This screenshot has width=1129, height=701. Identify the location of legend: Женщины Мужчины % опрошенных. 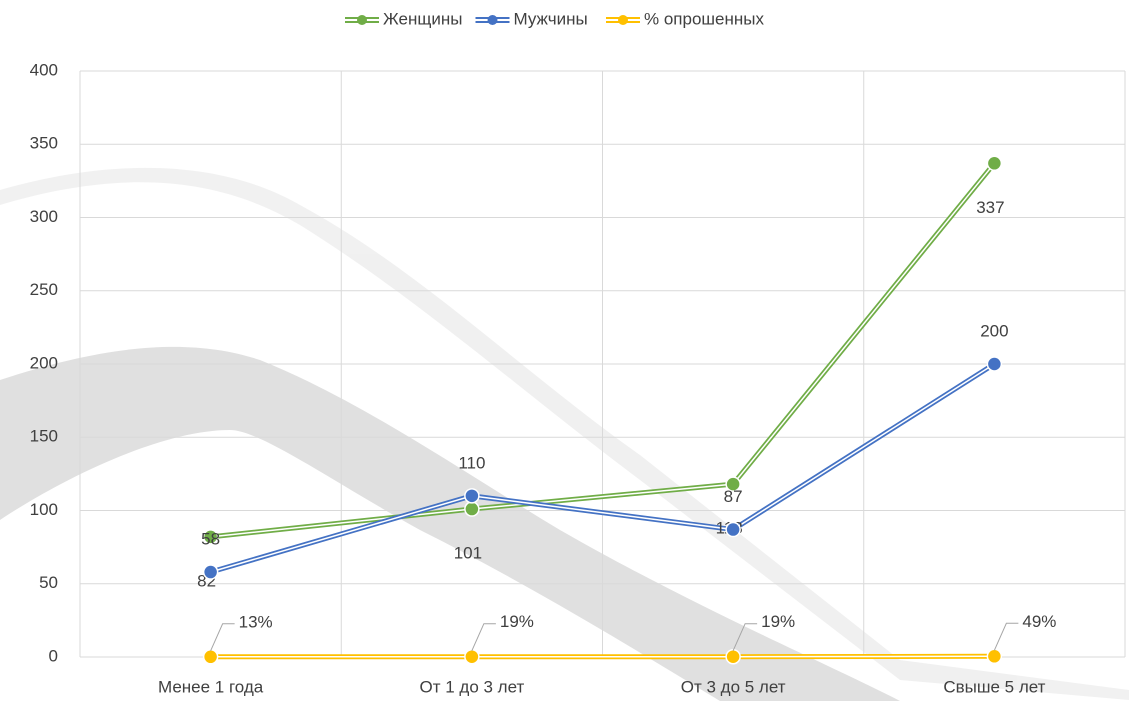
(554, 18).